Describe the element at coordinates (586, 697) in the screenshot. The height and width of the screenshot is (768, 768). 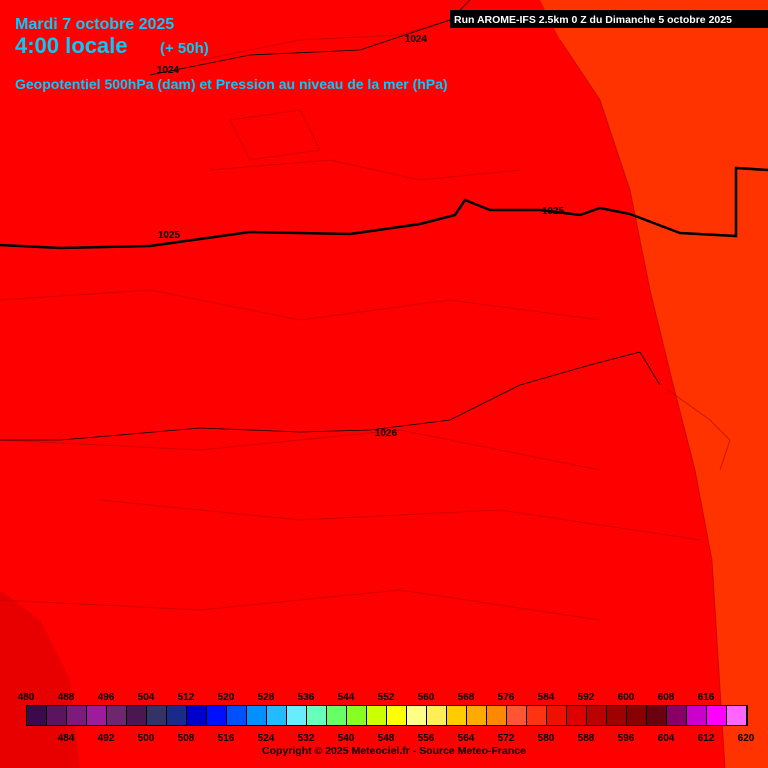
I see `colorbar-label: 592` at that location.